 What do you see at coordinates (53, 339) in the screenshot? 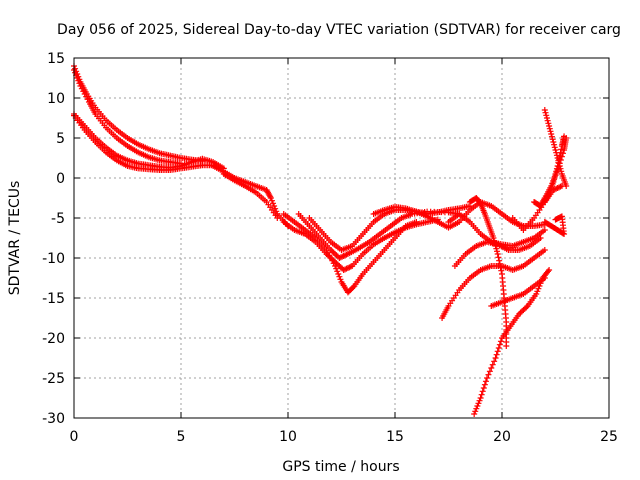
I see `y-tick-label: -20` at bounding box center [53, 339].